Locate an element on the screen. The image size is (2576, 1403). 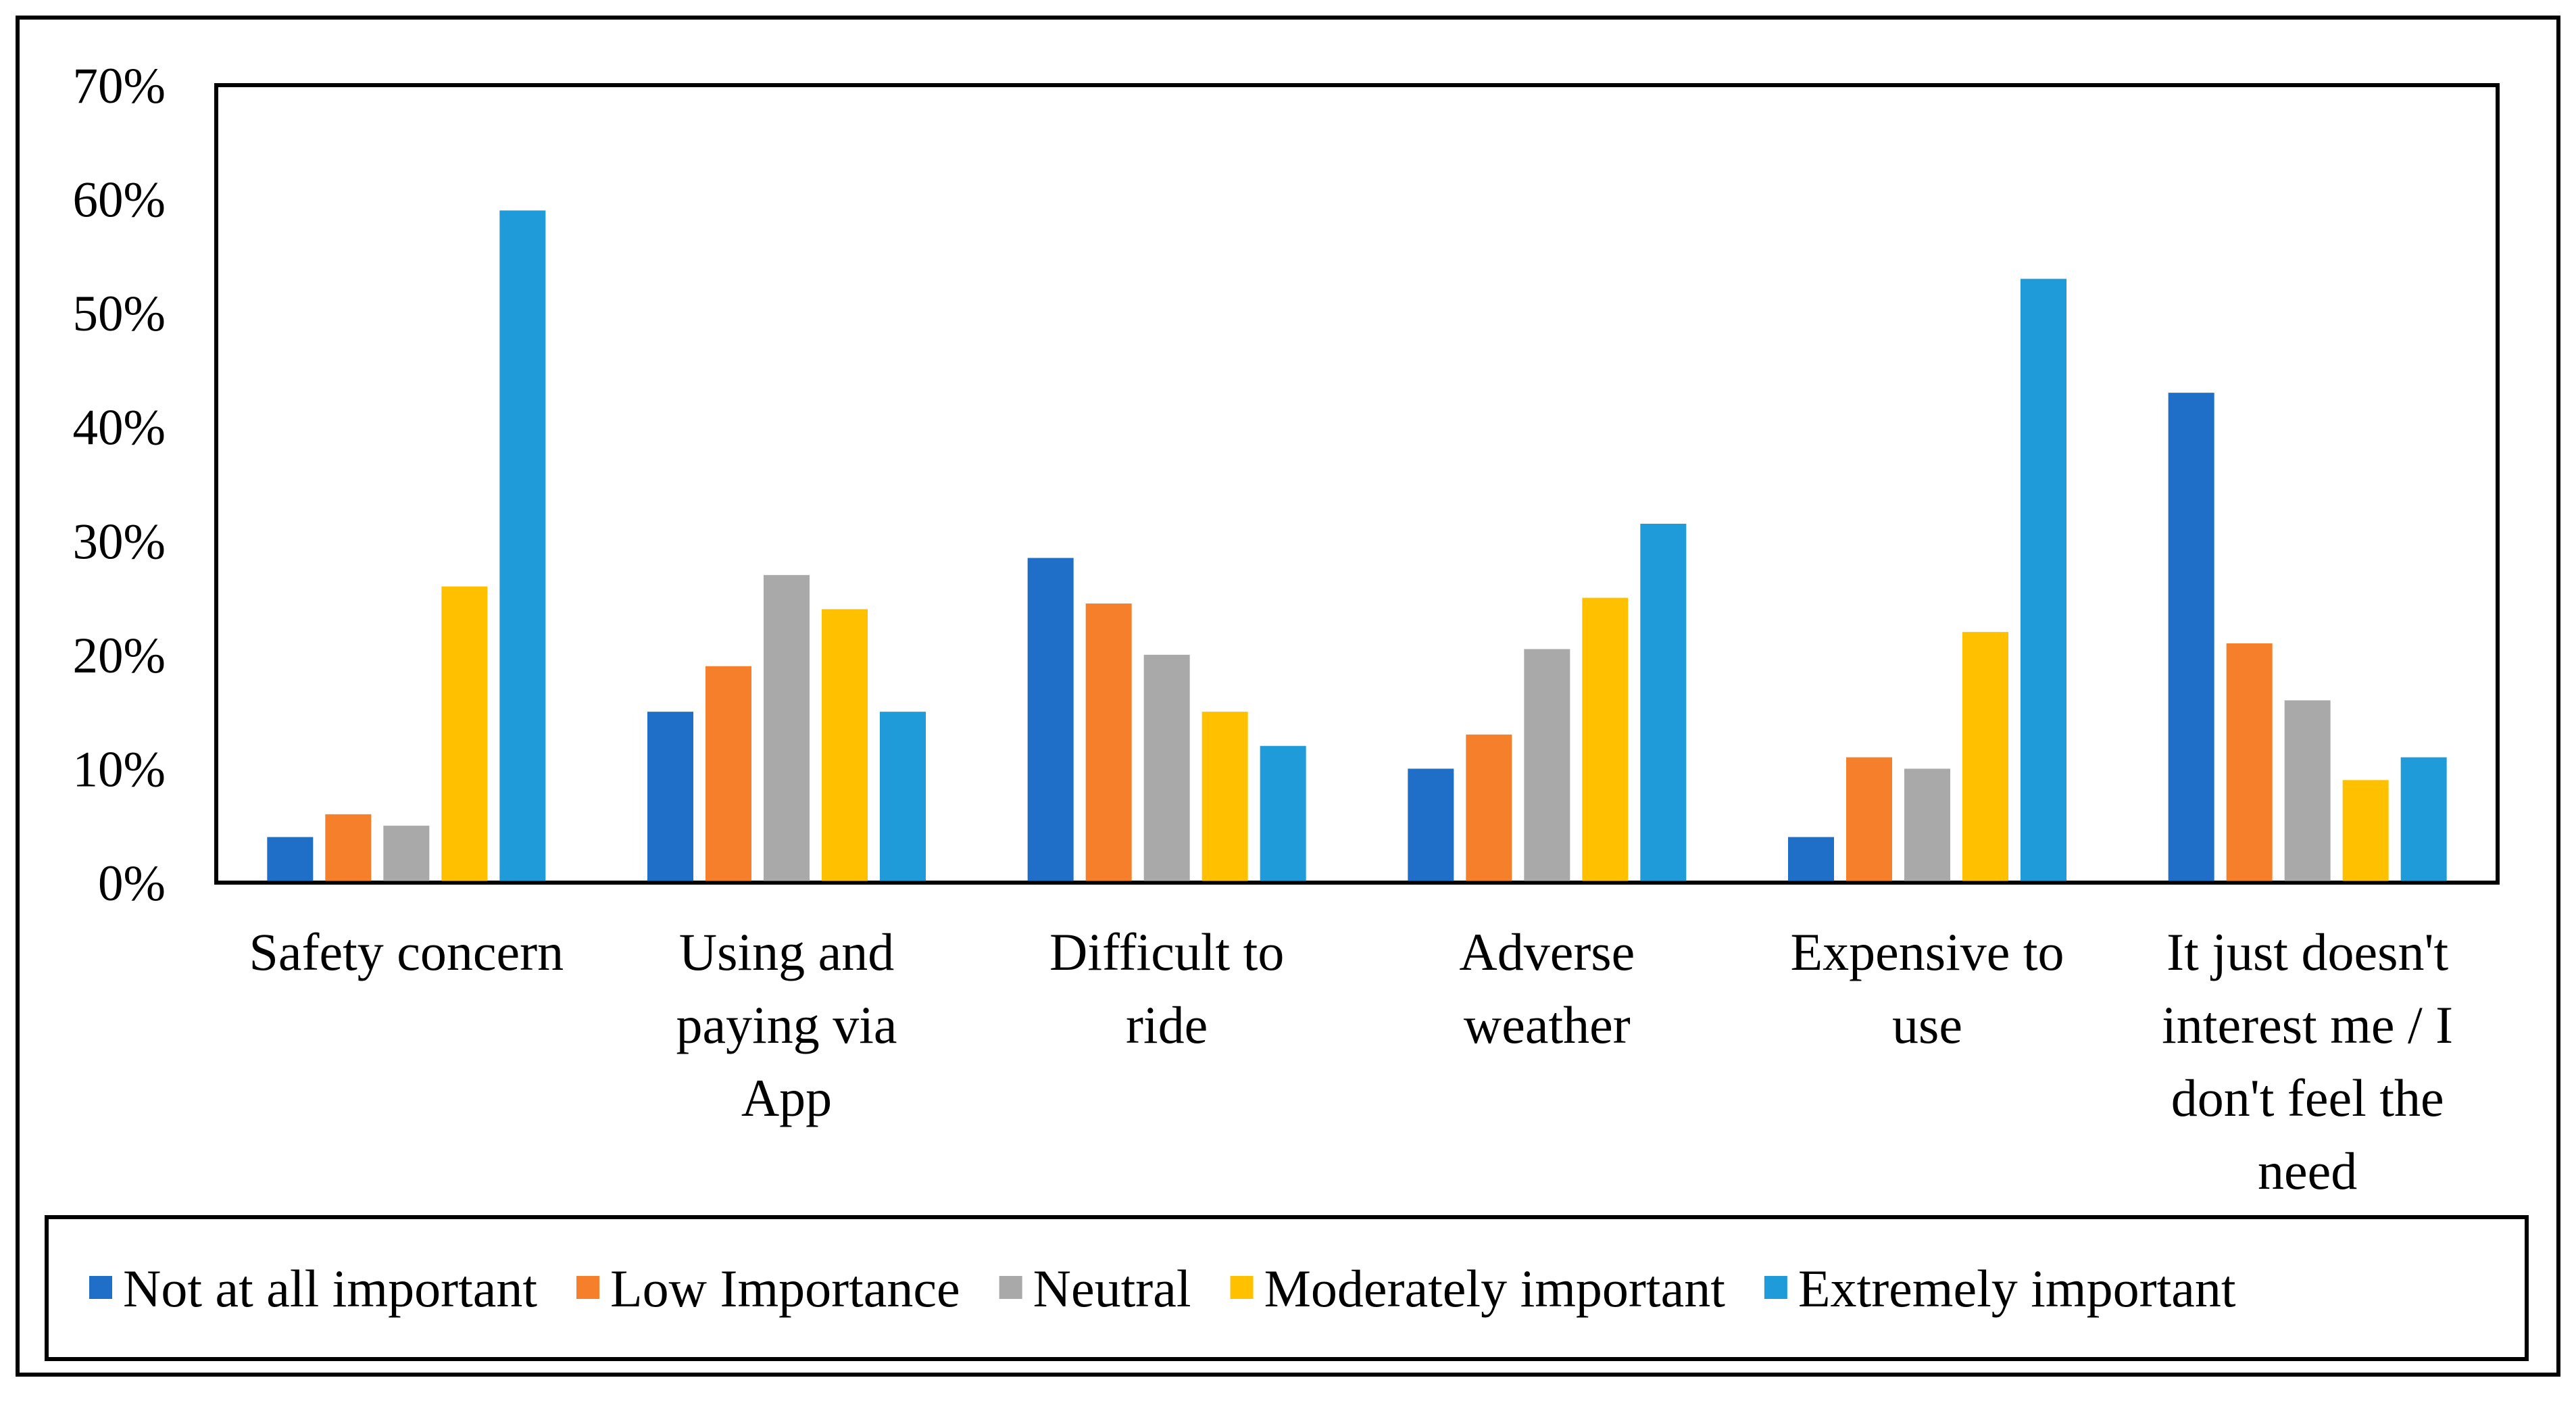
x-category-label: Difficult to is located at coordinates (1166, 951).